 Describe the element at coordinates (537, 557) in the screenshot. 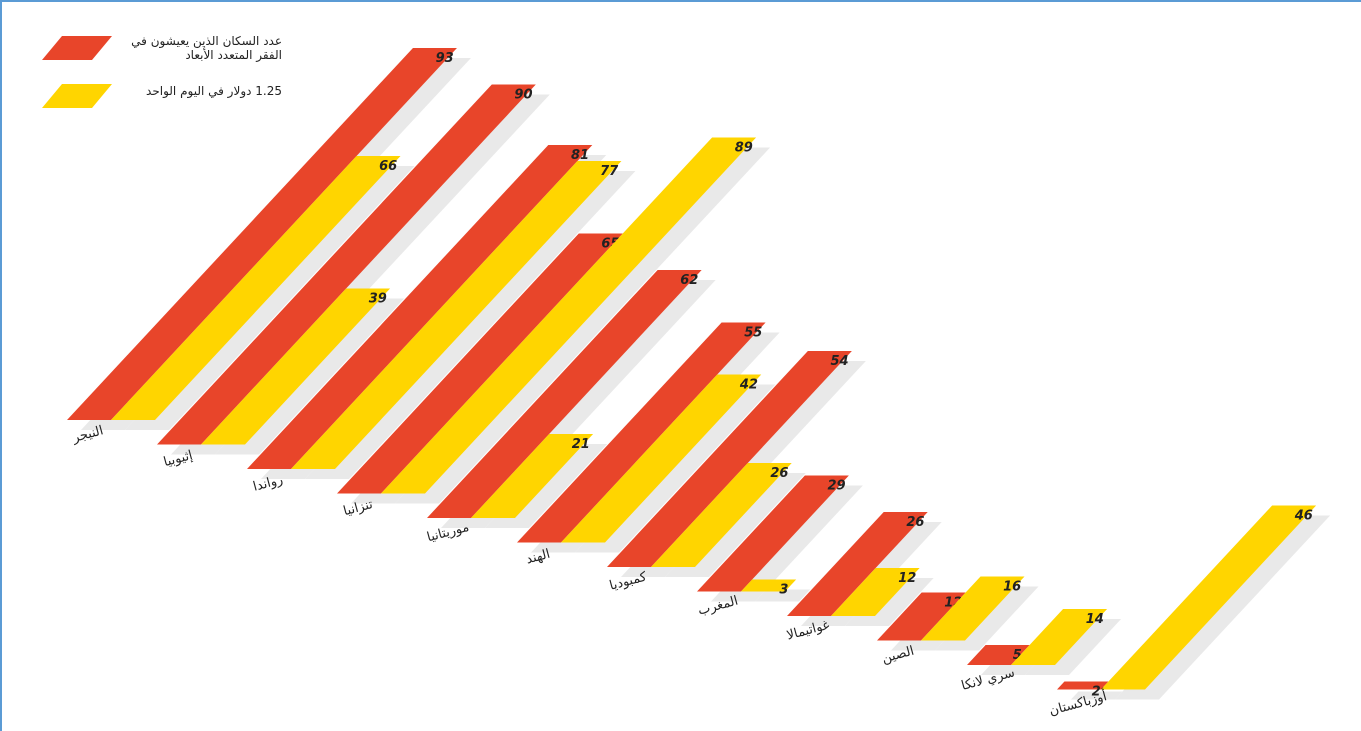

I see `x-tick-label: الهند` at that location.